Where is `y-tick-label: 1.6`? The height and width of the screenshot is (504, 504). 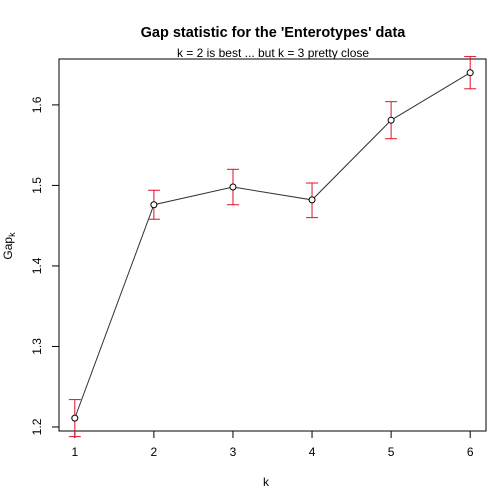 y-tick-label: 1.6 is located at coordinates (37, 104).